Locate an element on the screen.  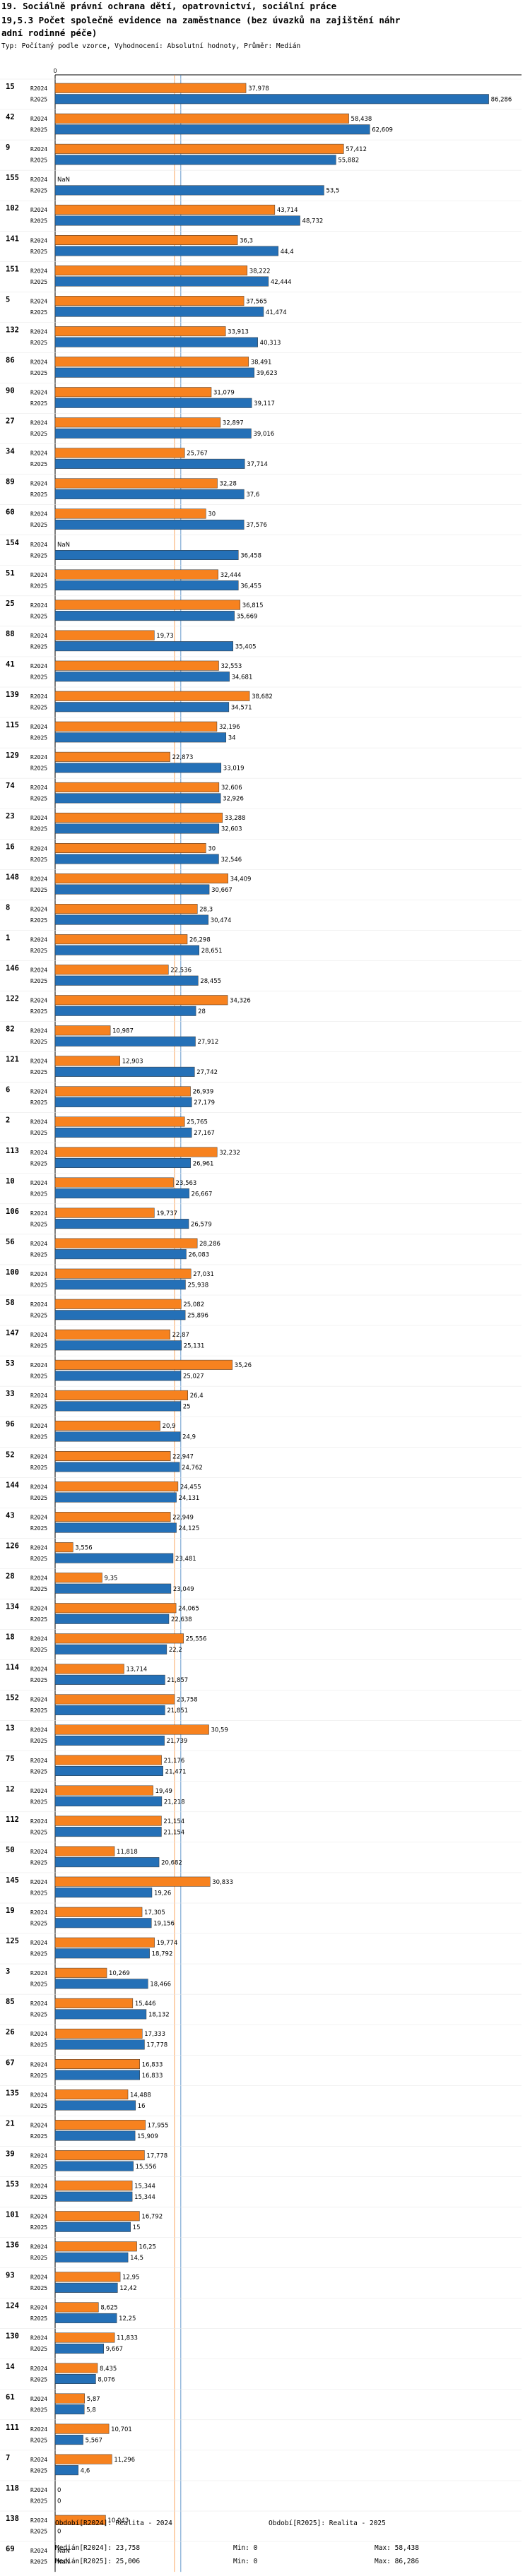
group-id-label: 9 is located at coordinates (8, 147).